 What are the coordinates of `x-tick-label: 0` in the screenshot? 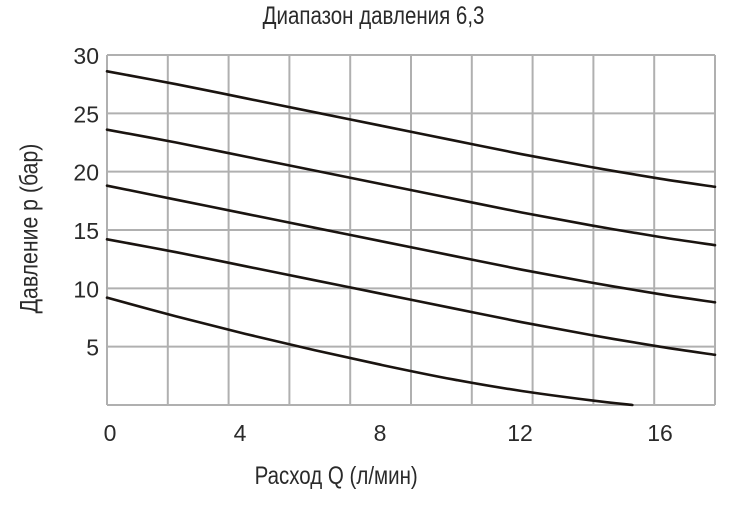 It's located at (110, 433).